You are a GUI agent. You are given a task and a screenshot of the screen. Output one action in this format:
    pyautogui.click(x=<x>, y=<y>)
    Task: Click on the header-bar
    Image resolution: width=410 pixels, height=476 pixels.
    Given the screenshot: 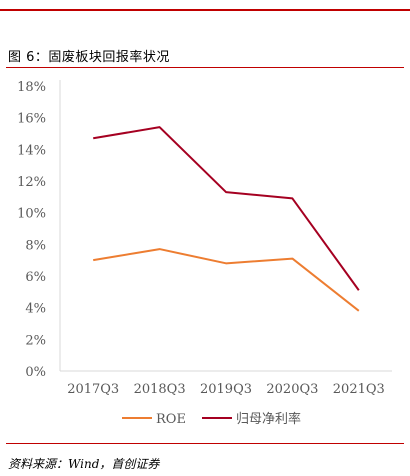 What is the action you would take?
    pyautogui.click(x=205, y=10)
    